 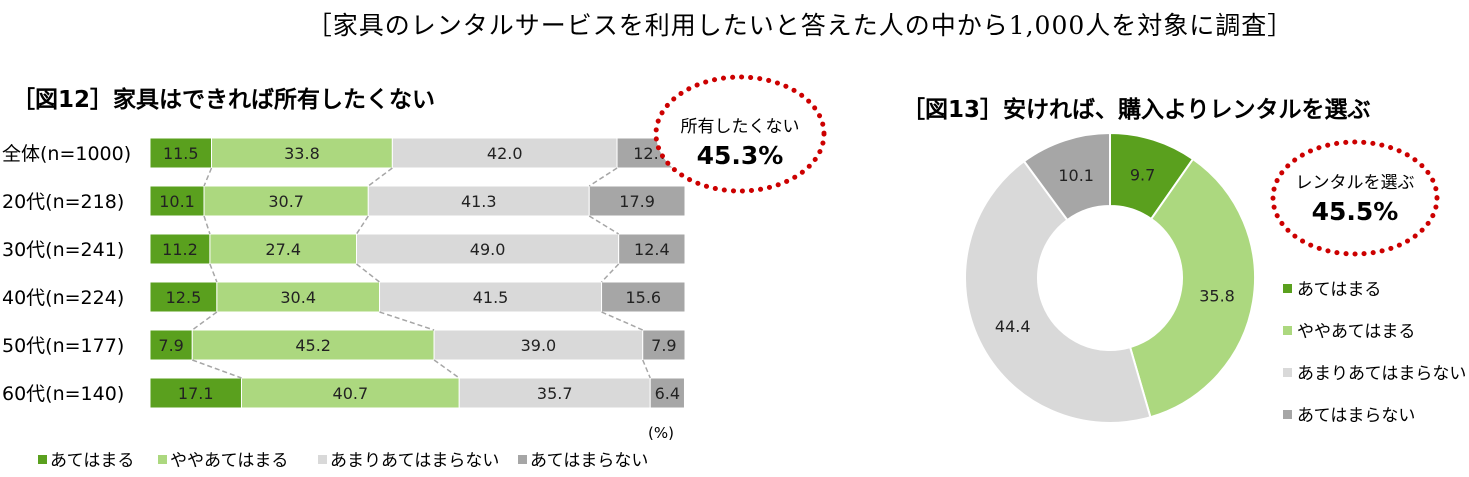 I want to click on data-label: 12.4, so click(x=652, y=249).